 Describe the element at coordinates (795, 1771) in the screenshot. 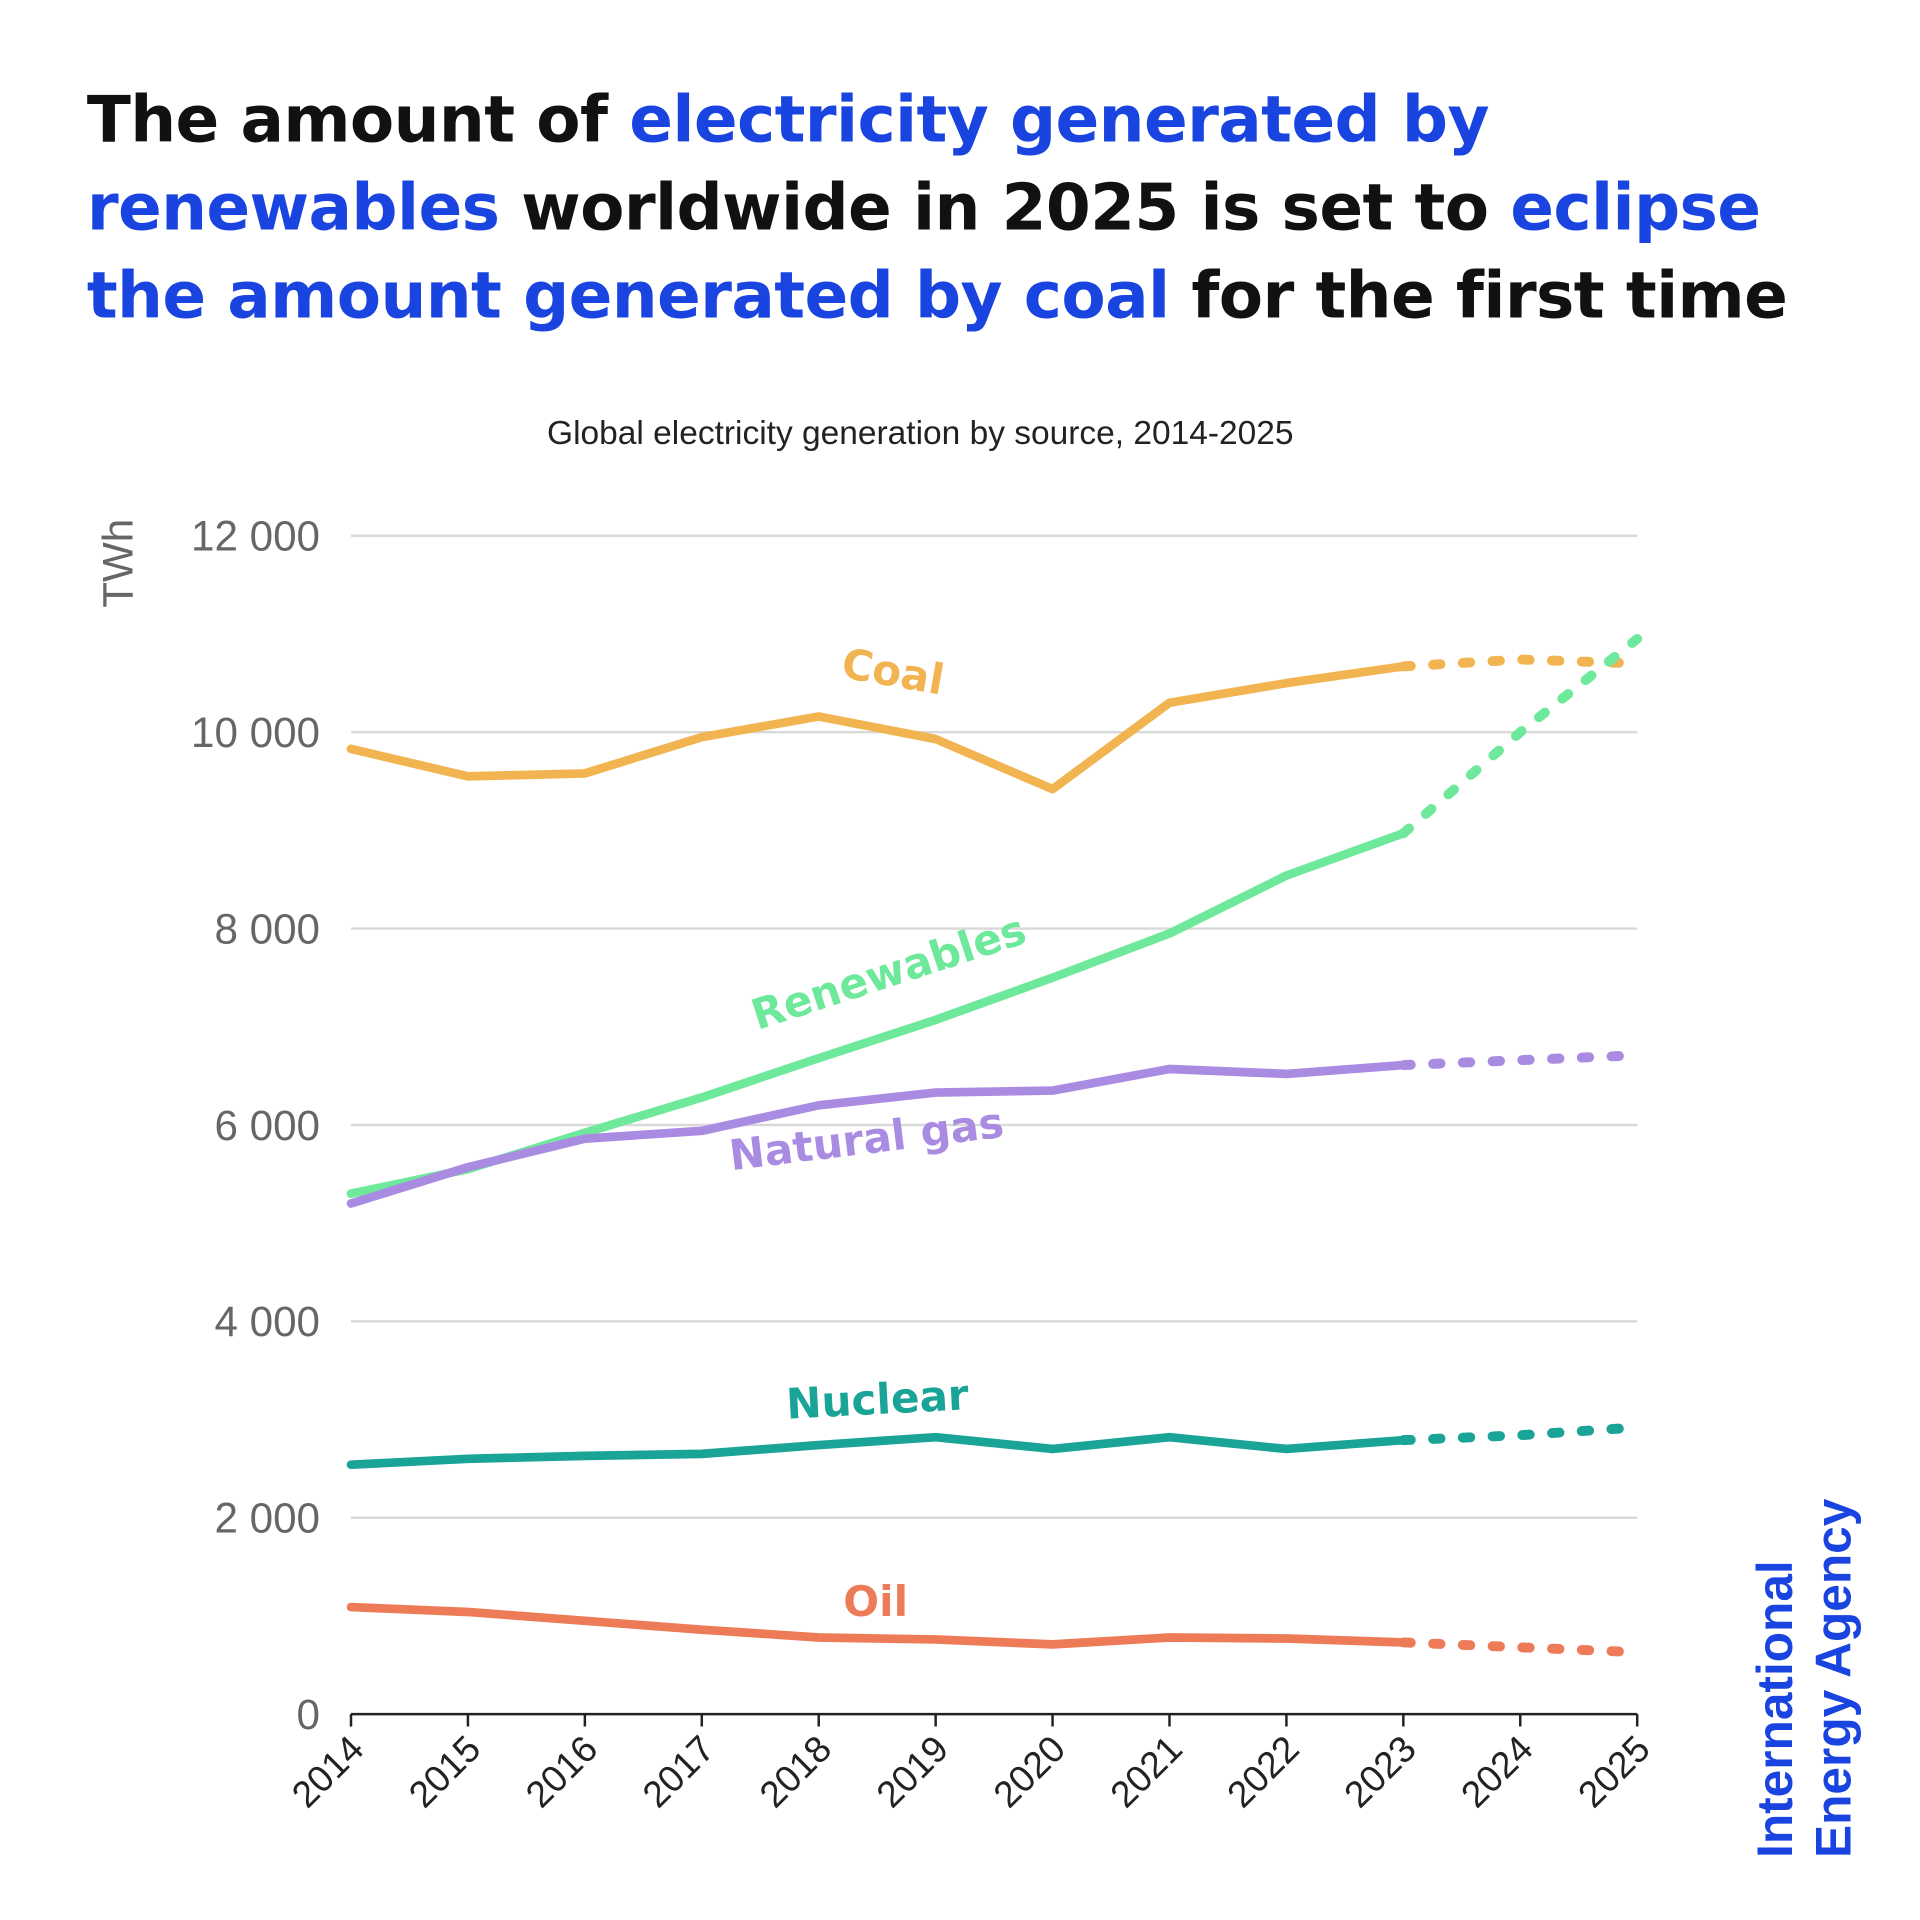

I see `x-tick-label: 2018` at that location.